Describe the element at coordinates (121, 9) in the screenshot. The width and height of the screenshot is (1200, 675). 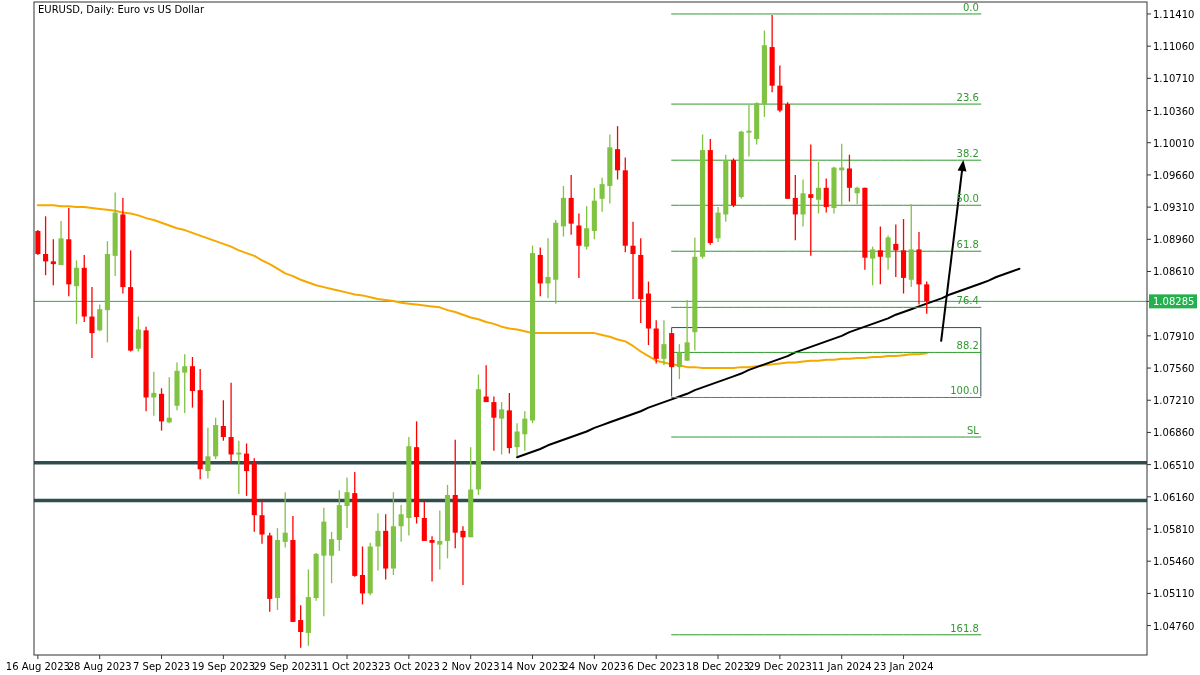
I see `chart-title: EURUSD, Daily: Euro vs US Dollar` at that location.